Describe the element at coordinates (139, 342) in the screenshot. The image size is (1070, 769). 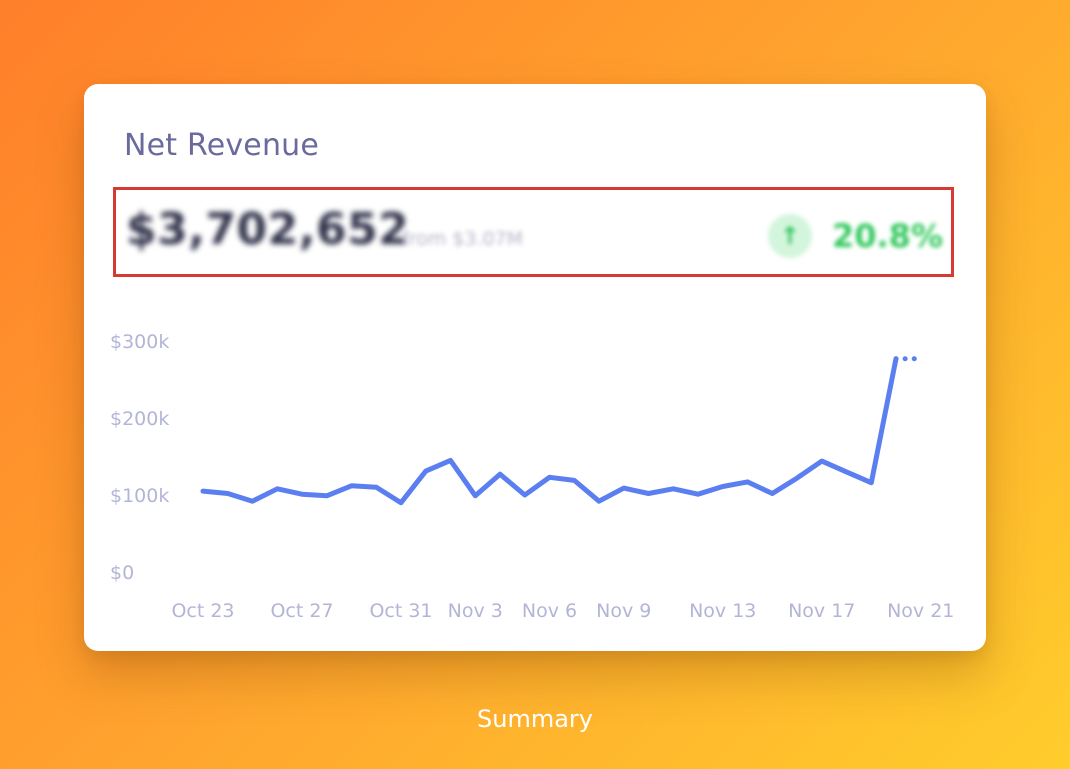
I see `y-tick-label: $300k` at that location.